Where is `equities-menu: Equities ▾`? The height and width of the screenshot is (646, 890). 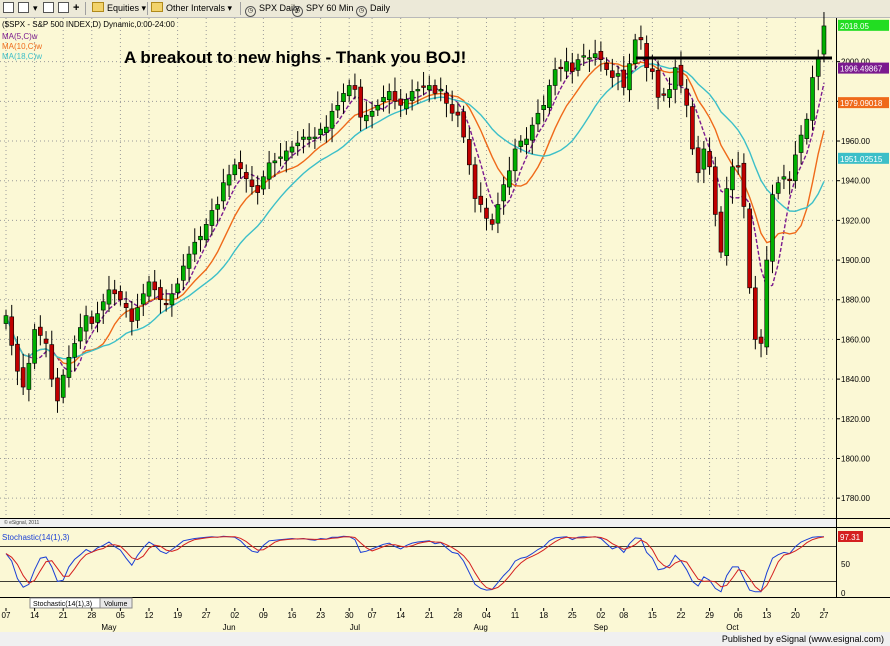
equities-menu: Equities ▾ is located at coordinates (119, 8).